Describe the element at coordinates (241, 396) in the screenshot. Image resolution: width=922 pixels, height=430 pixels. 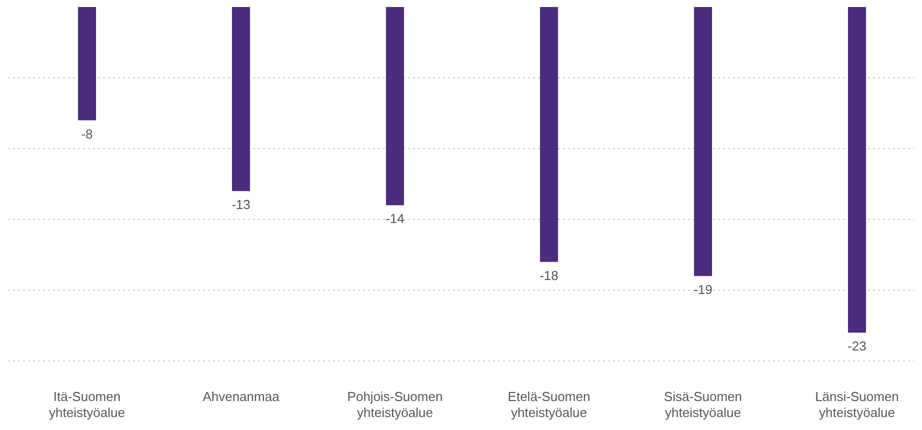
I see `x-tick-label: Ahvenanmaa` at that location.